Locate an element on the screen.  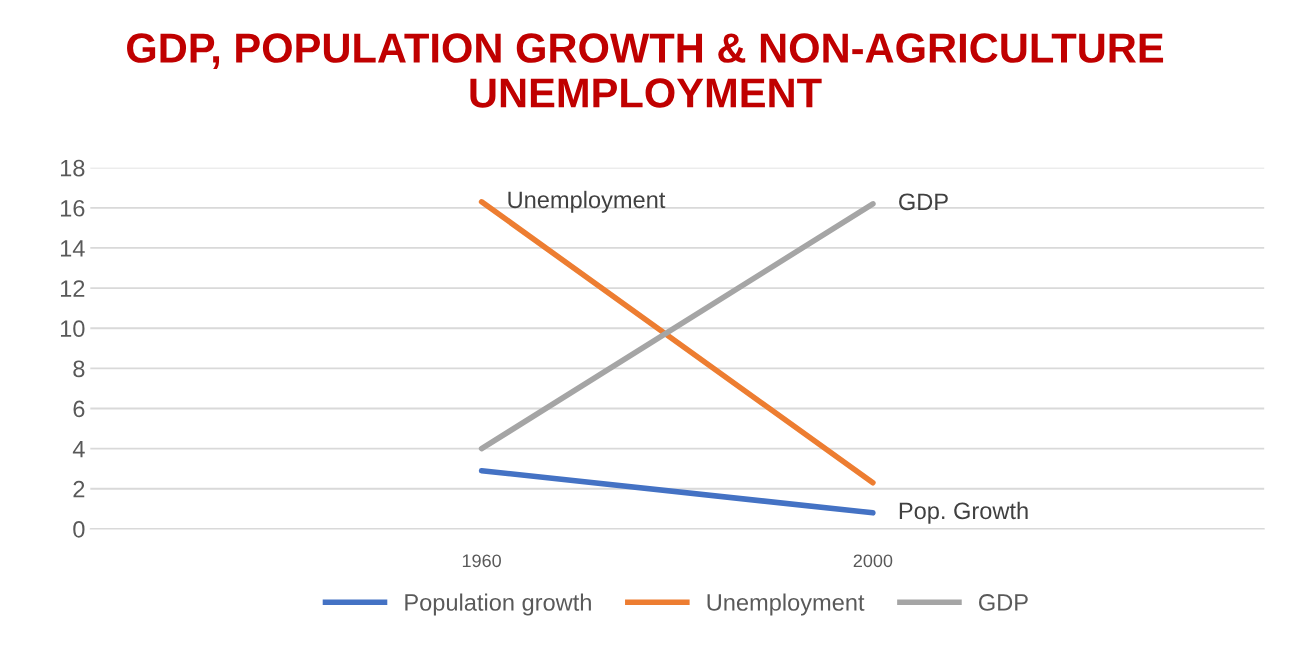
x-tick-label: 1960 is located at coordinates (481, 561).